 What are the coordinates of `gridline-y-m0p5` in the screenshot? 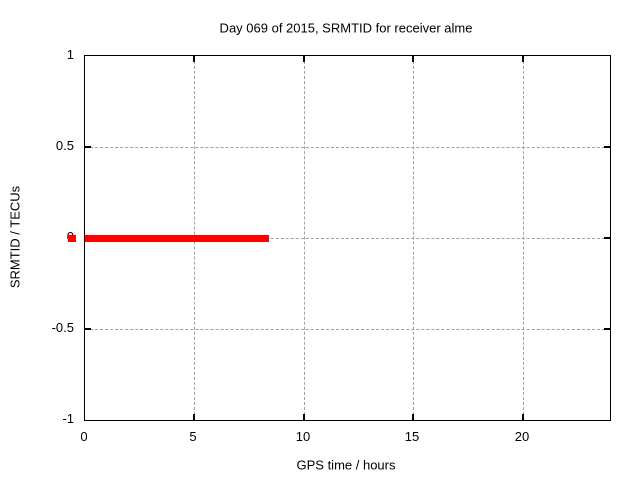 It's located at (347, 329).